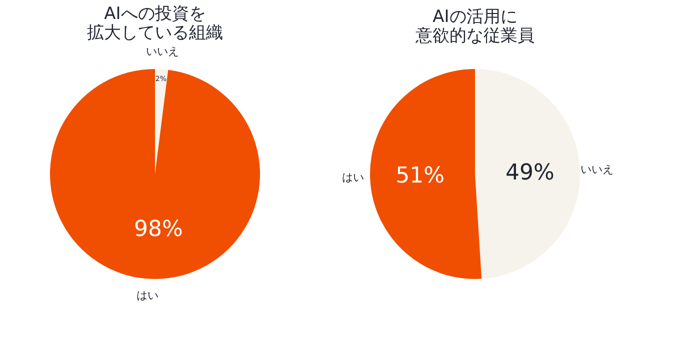 This screenshot has height=342, width=687. I want to click on chart-title: AIの活用に意欲的な従業員, so click(474, 26).